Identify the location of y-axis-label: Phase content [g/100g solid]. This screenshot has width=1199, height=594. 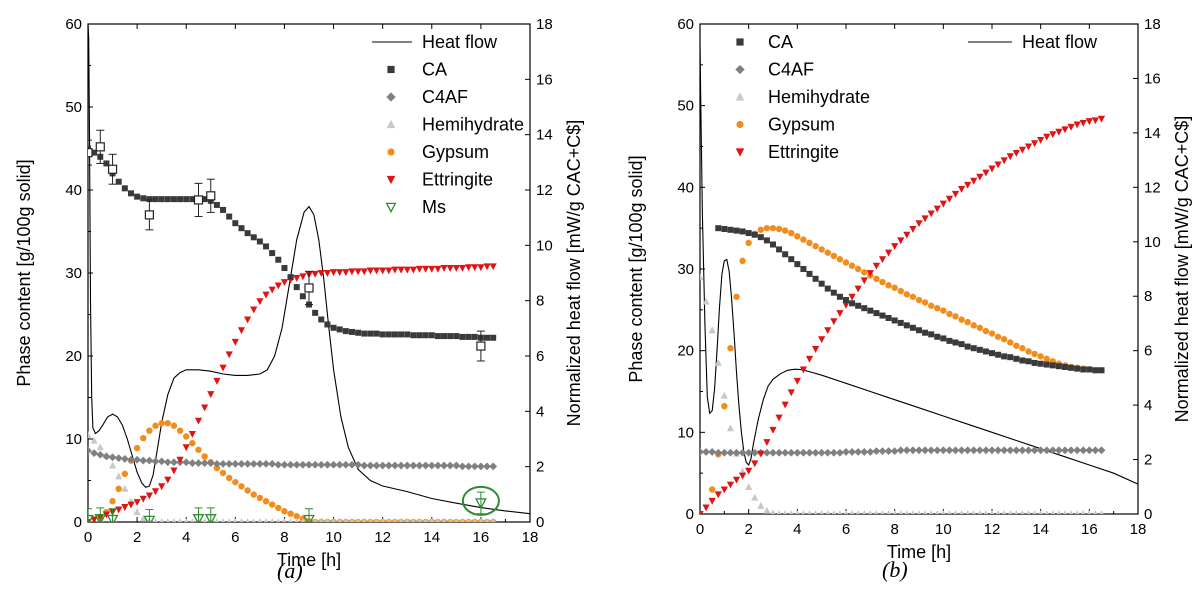
(24, 272).